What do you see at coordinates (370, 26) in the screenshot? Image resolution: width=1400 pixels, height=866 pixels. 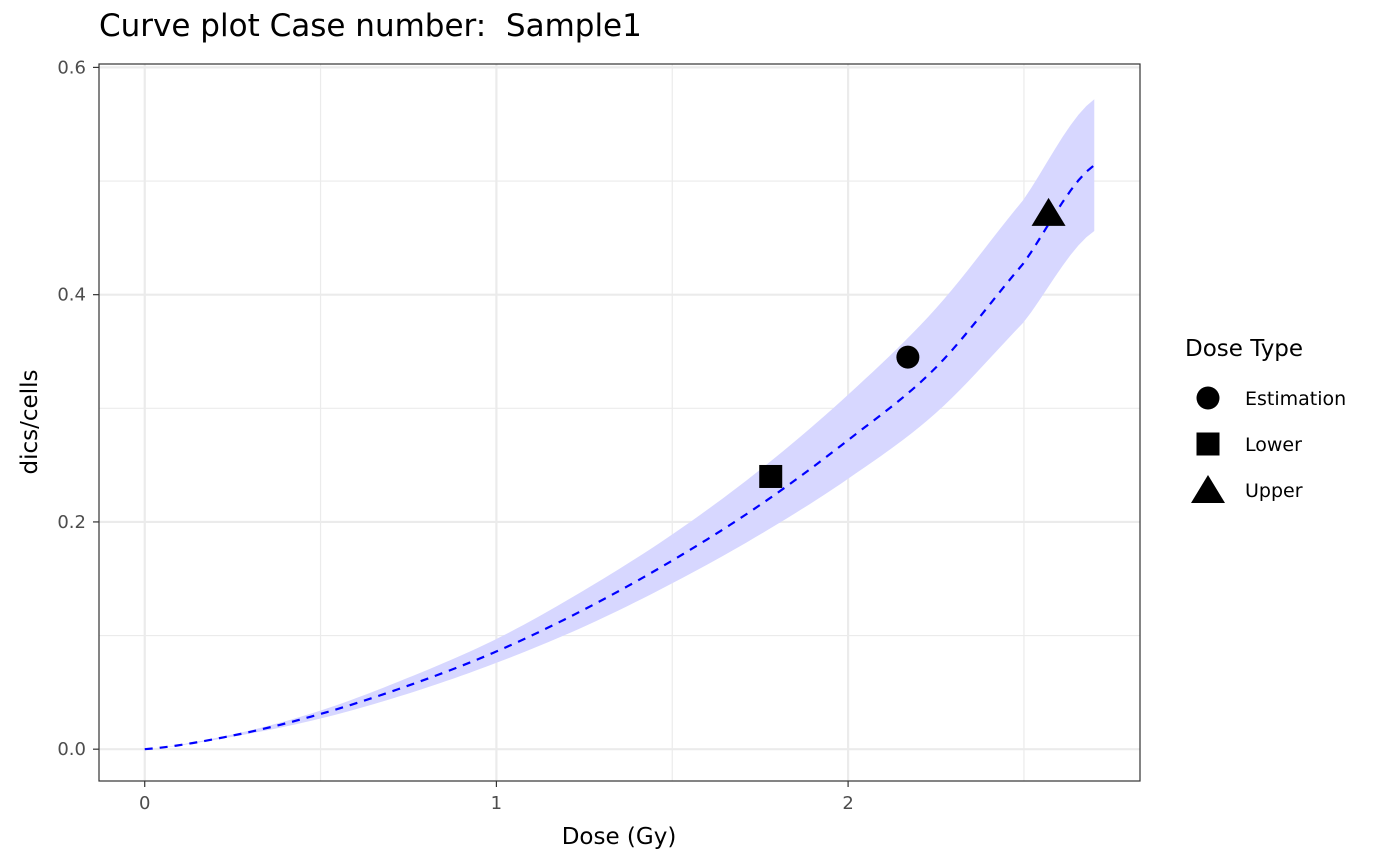 I see `chart-title: Curve plot Case number: Sample1` at bounding box center [370, 26].